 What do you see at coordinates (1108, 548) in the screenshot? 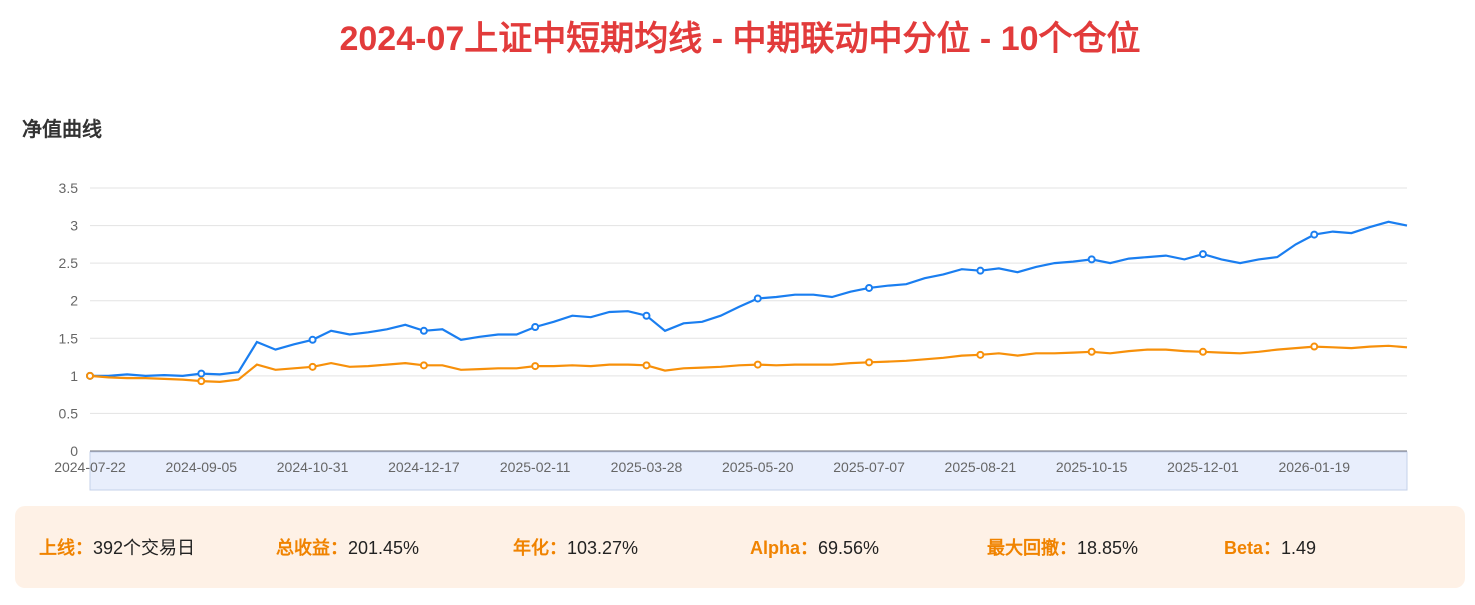
I see `stat-value: 18.85%` at bounding box center [1108, 548].